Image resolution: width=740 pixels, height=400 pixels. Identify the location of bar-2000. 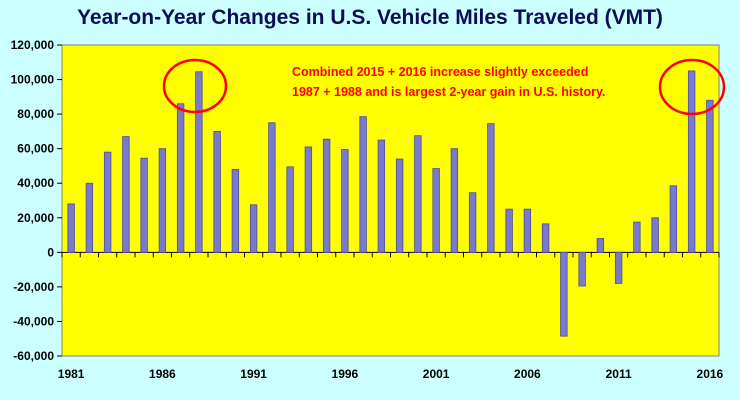
(418, 194).